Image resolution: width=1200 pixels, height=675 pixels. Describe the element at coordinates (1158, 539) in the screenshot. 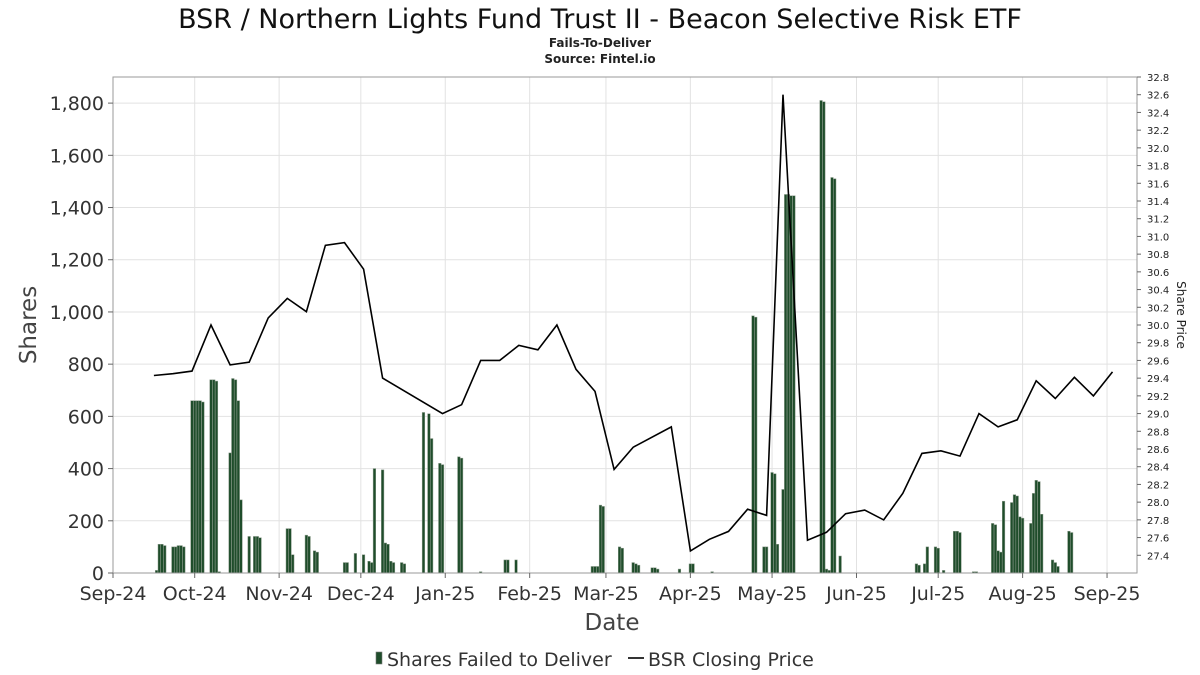

I see `y2-tick-label: 27.6` at that location.